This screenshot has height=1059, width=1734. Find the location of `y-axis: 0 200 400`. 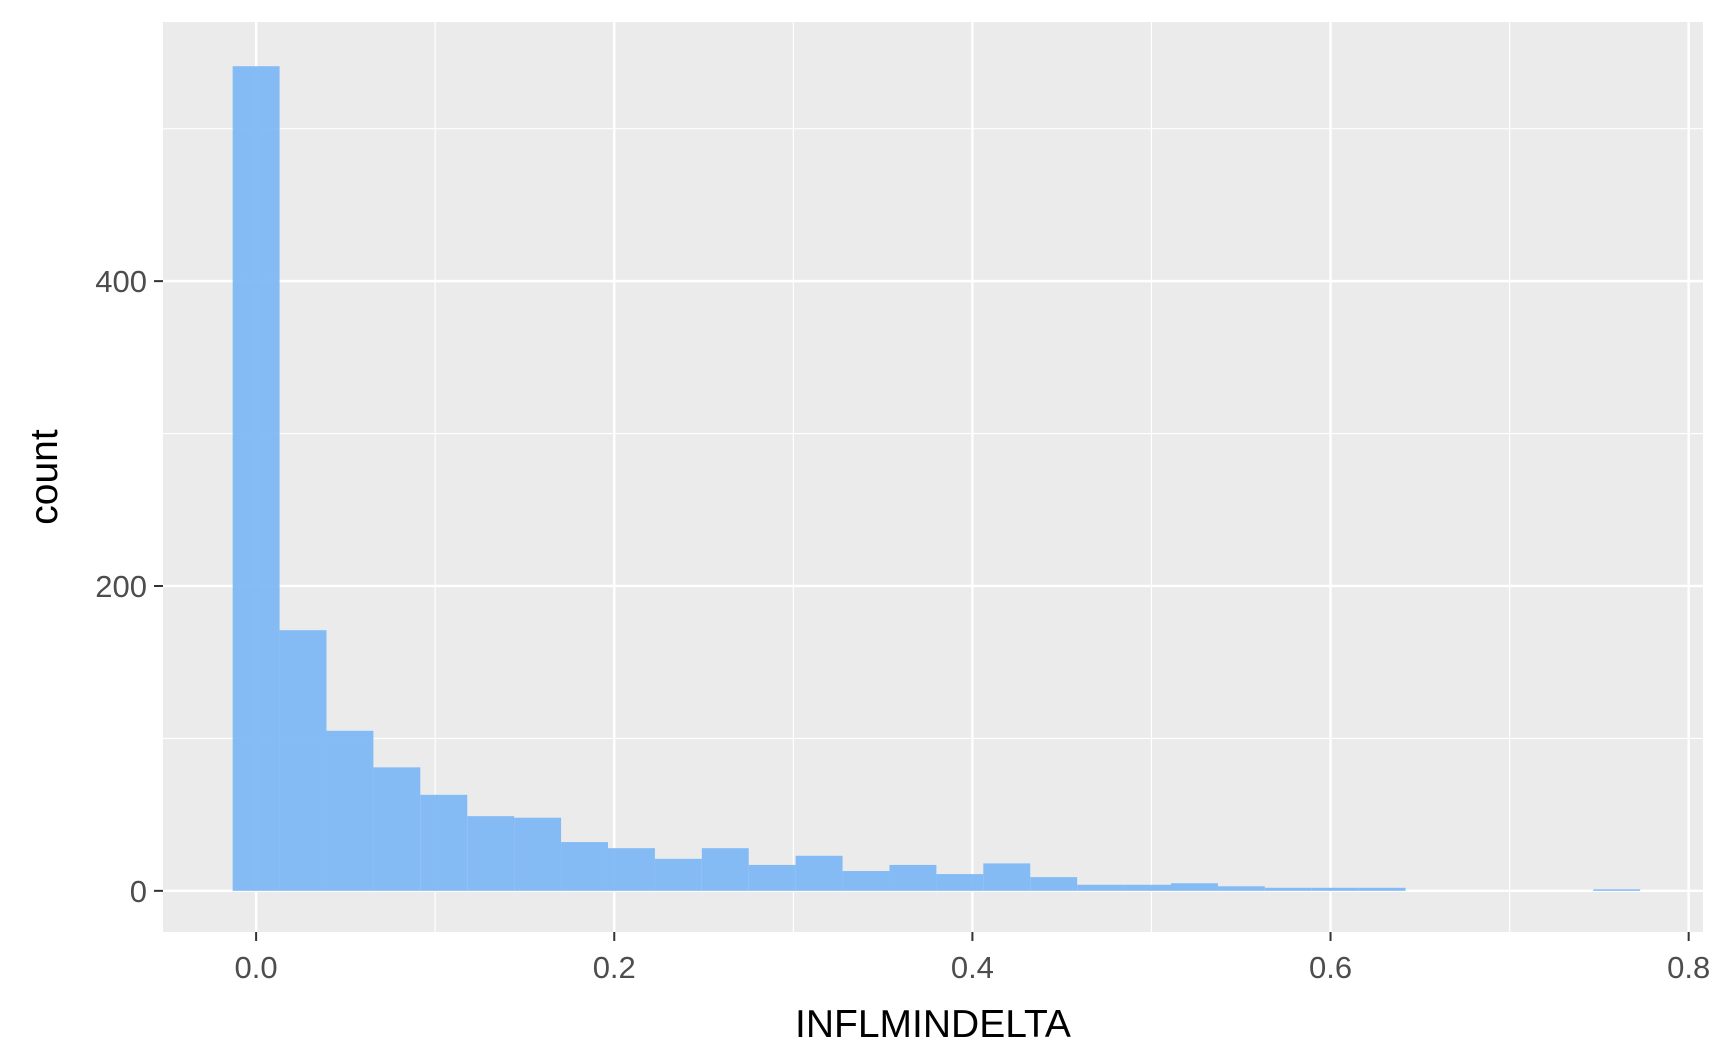

y-axis: 0 200 400 is located at coordinates (129, 586).